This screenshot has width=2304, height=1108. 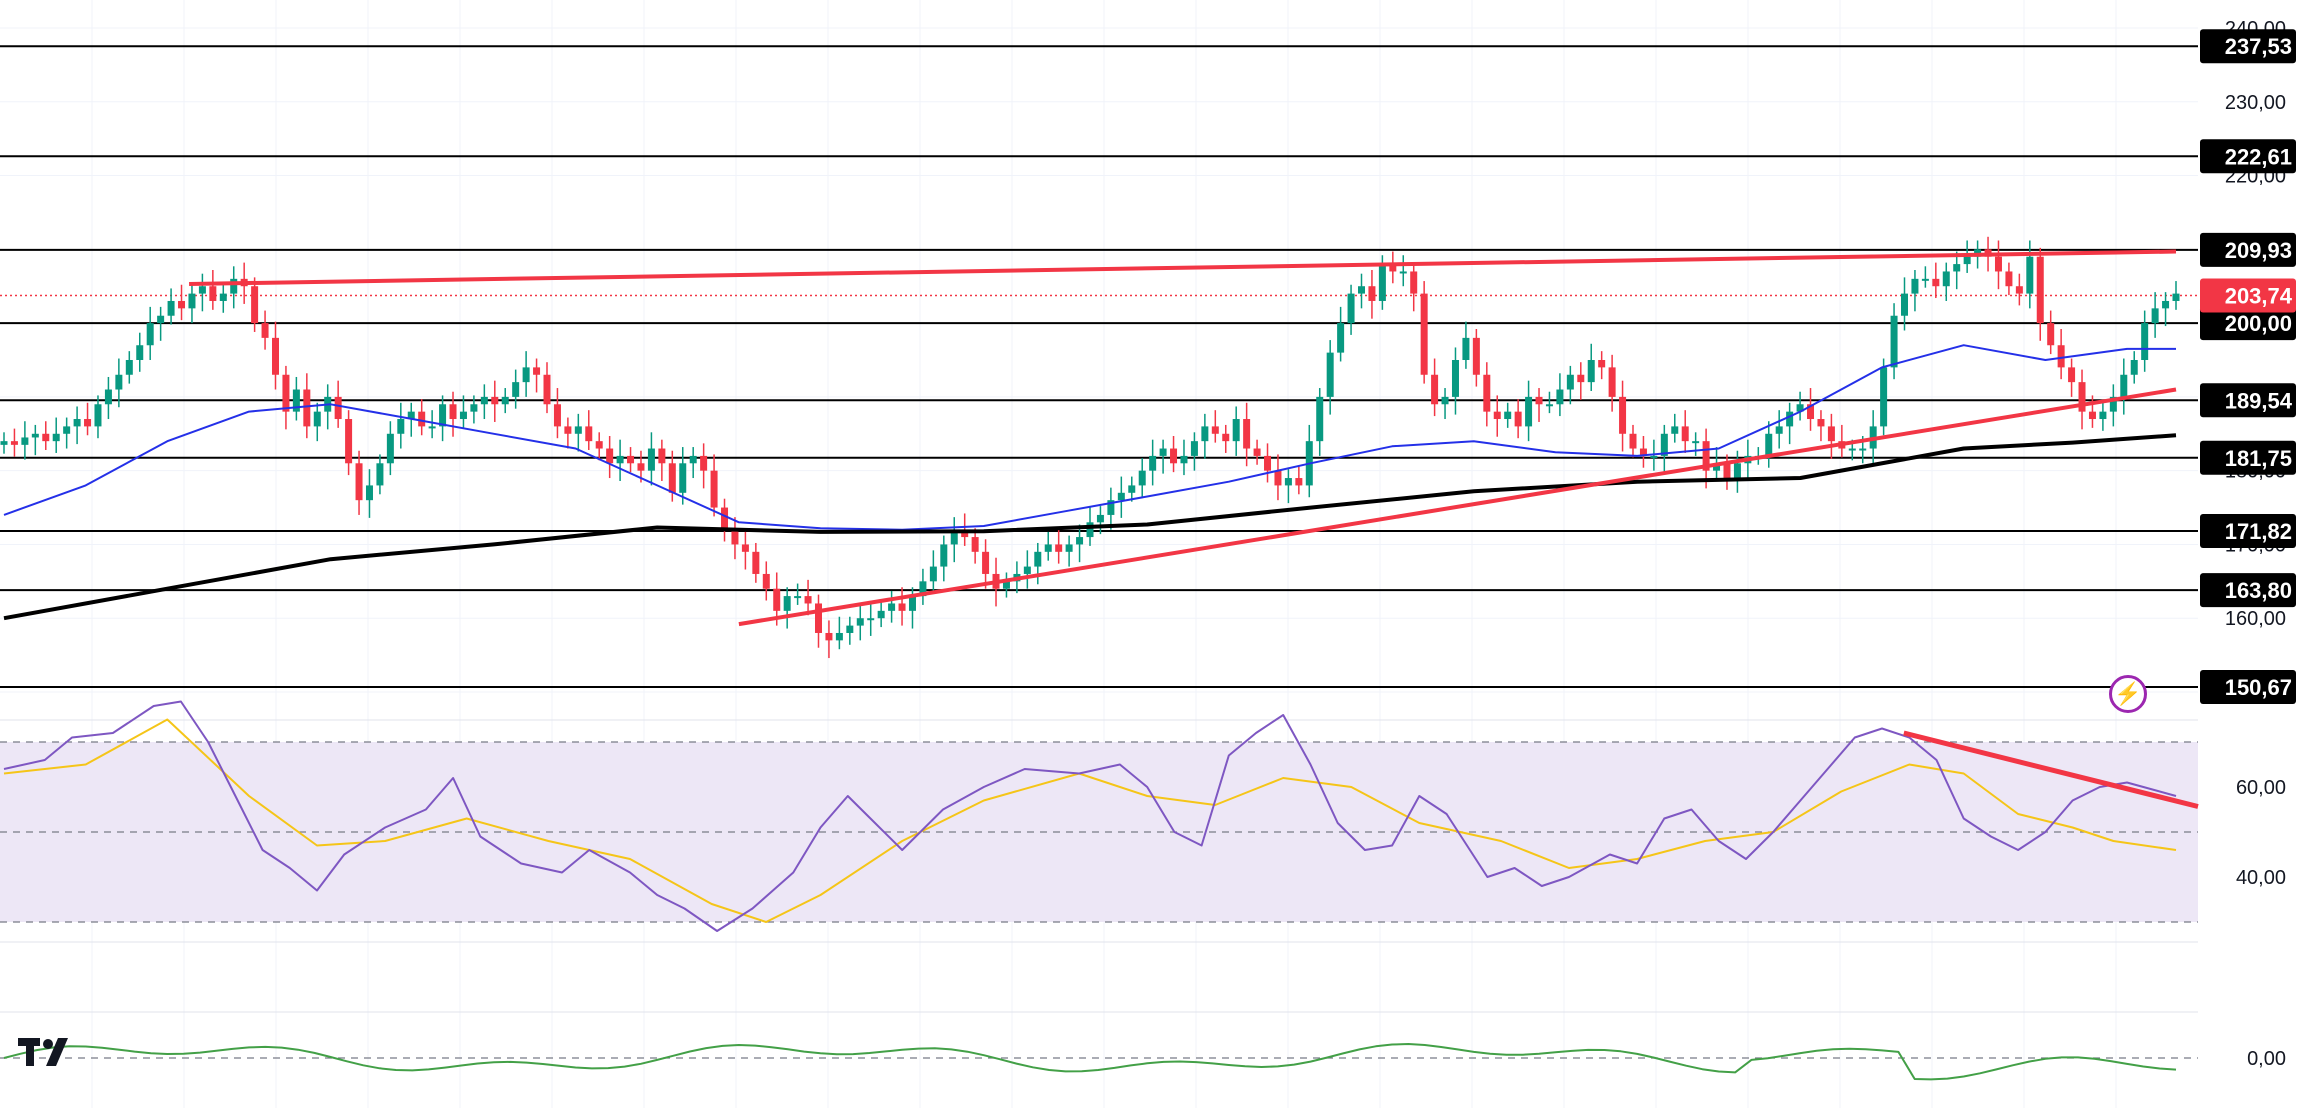 What do you see at coordinates (1457, 507) in the screenshot?
I see `trendline` at bounding box center [1457, 507].